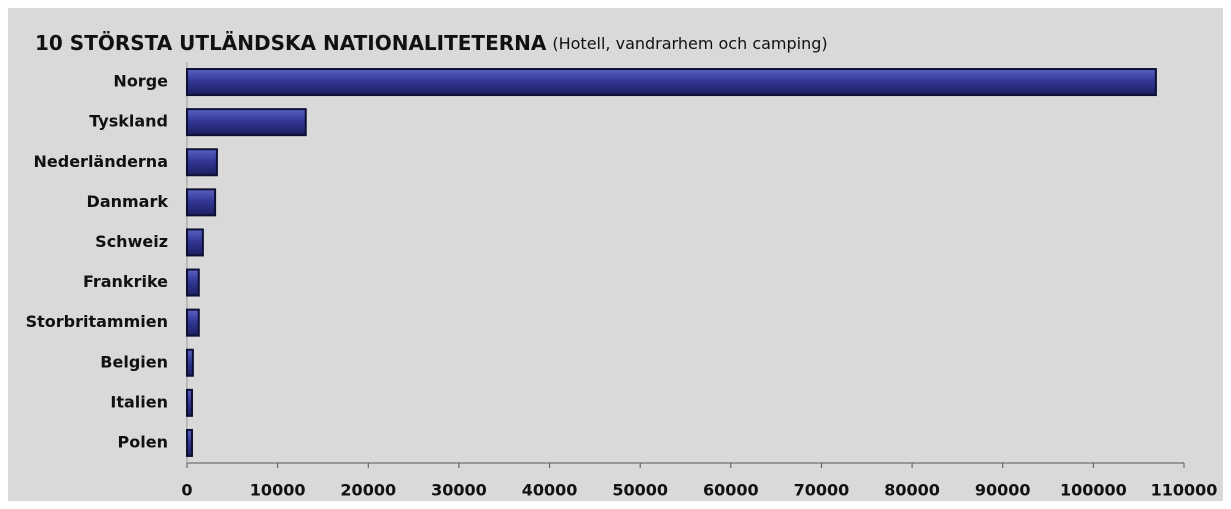  Describe the element at coordinates (140, 81) in the screenshot. I see `y-tick-label: Norge` at that location.